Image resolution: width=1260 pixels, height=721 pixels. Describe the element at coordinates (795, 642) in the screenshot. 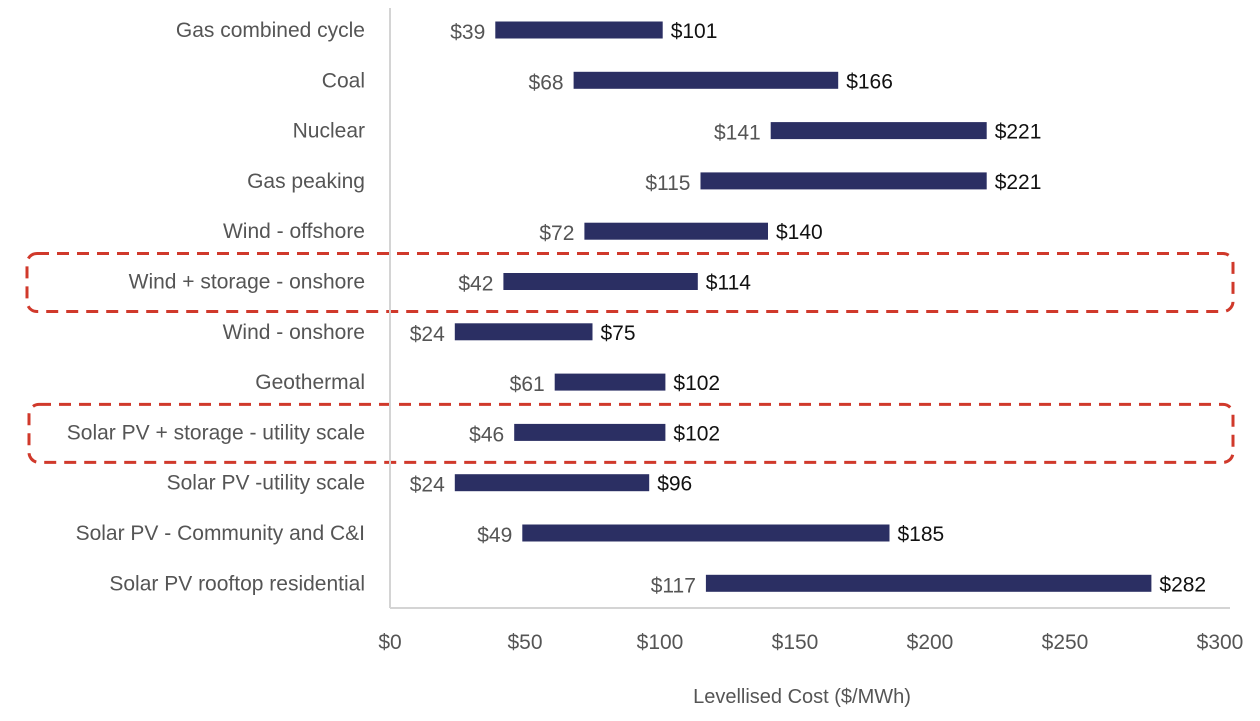

I see `x-tick-label: $150` at that location.